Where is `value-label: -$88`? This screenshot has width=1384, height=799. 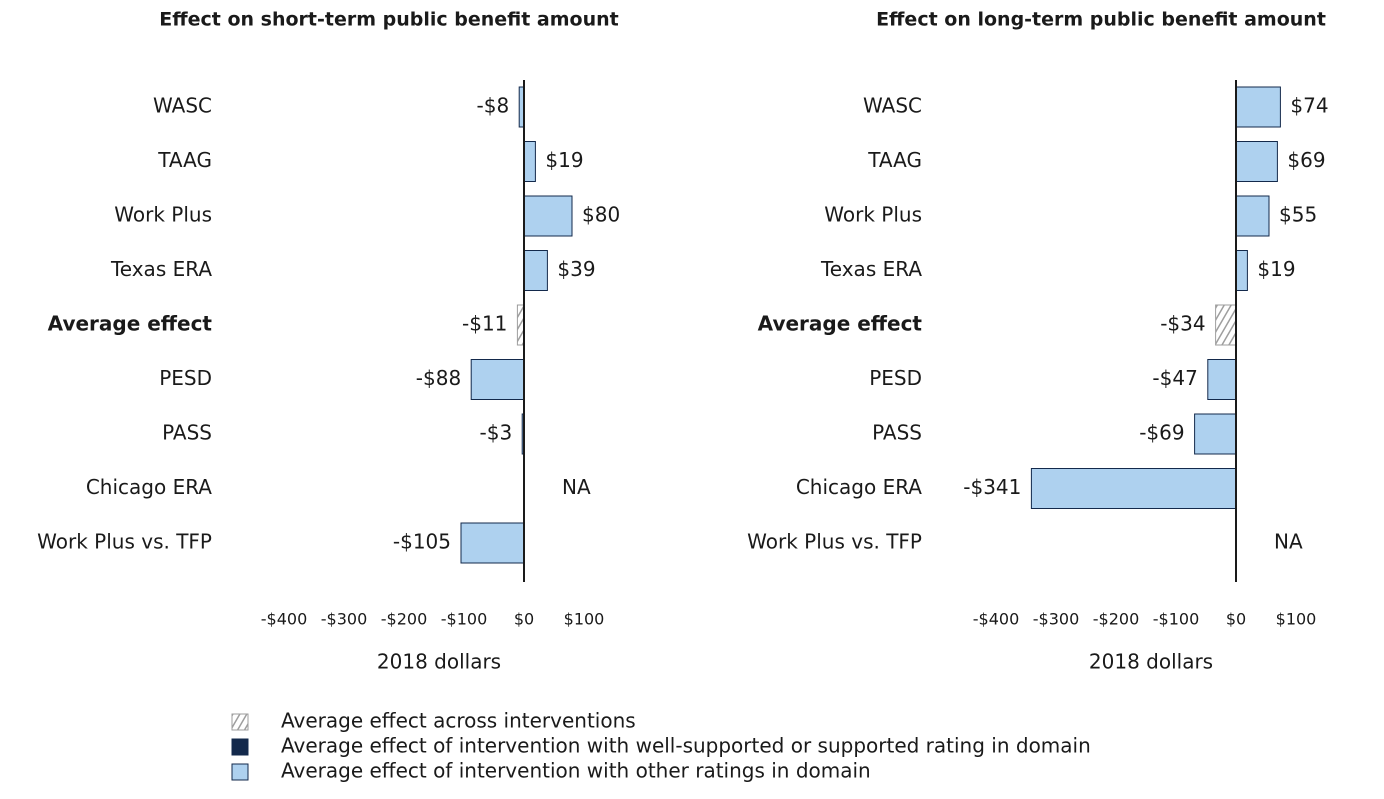
value-label: -$88 is located at coordinates (438, 378).